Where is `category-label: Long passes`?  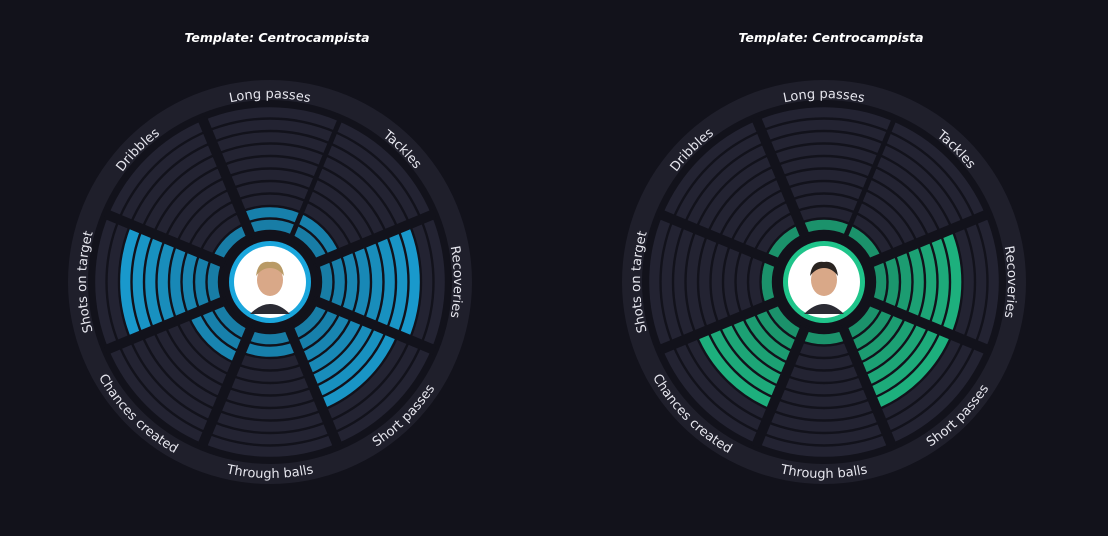 category-label: Long passes is located at coordinates (270, 96).